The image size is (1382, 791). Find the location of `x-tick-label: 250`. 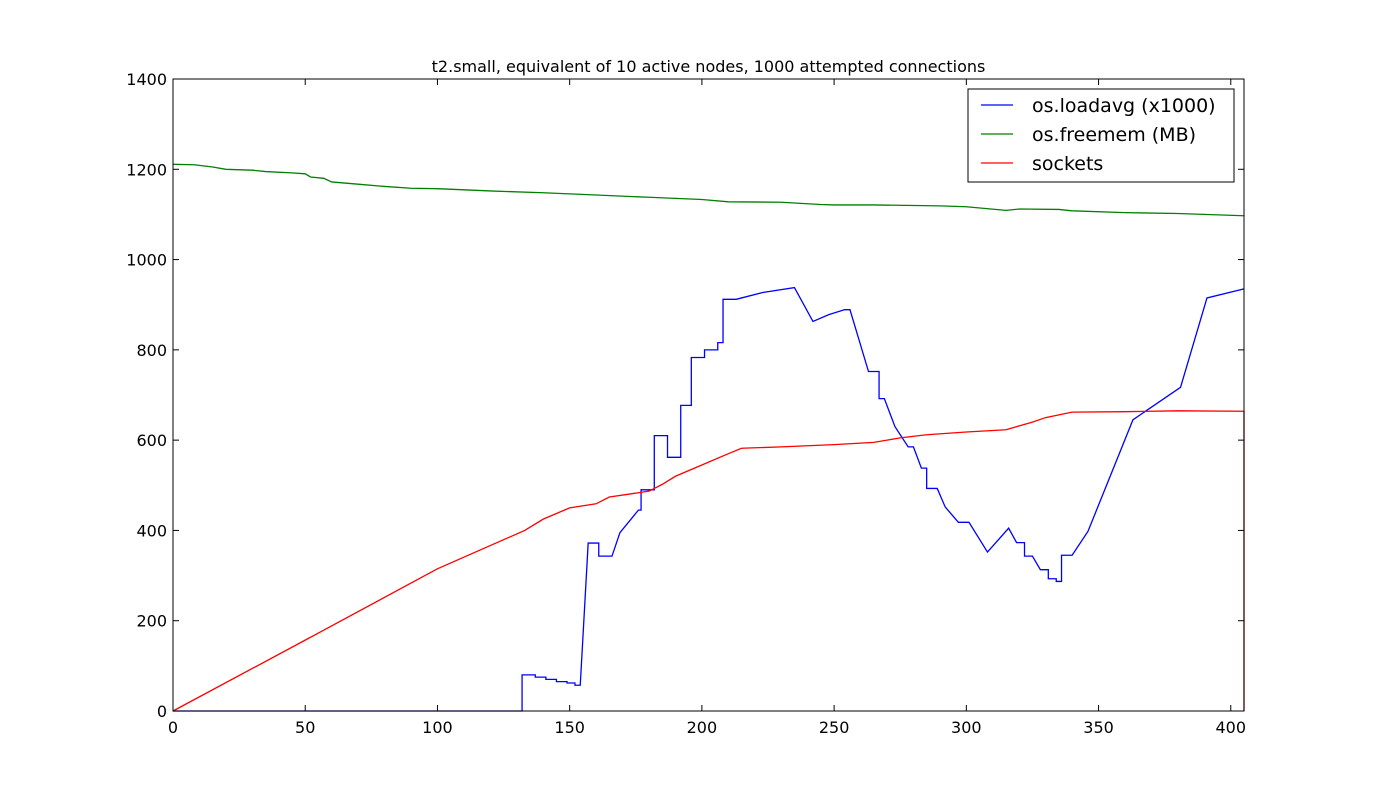

x-tick-label: 250 is located at coordinates (834, 727).